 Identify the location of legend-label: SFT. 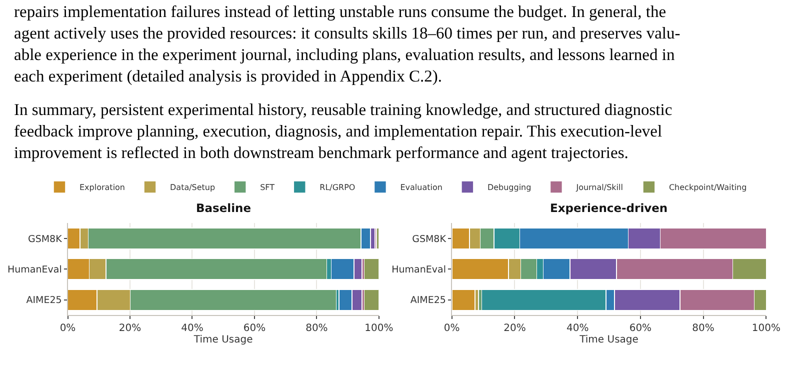
(267, 187).